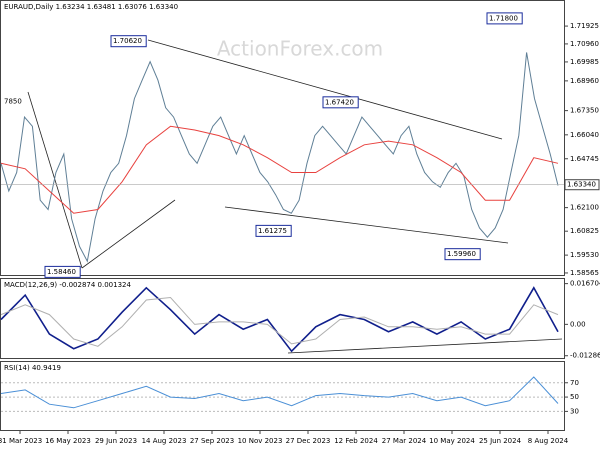 Image resolution: width=600 pixels, height=450 pixels. I want to click on y-tick-label: 0.00, so click(578, 324).